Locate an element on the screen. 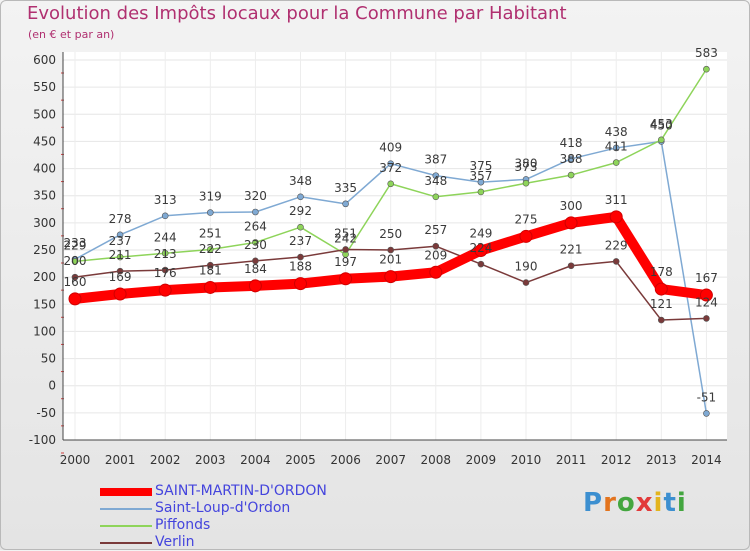 The height and width of the screenshot is (551, 750). data-label: 211 is located at coordinates (120, 255).